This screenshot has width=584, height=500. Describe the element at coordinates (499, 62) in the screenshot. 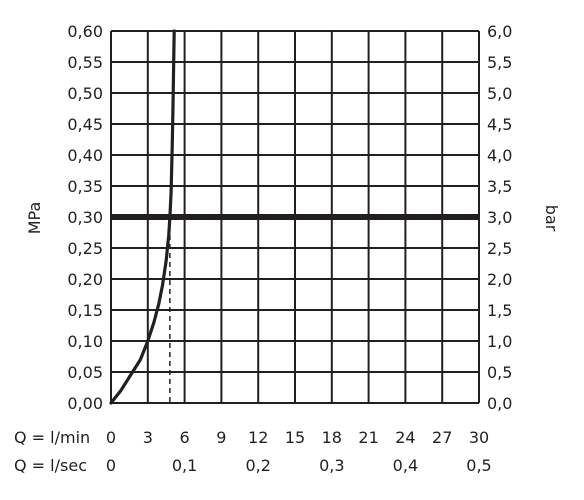

I see `y-right-tick-label: 5,5` at that location.